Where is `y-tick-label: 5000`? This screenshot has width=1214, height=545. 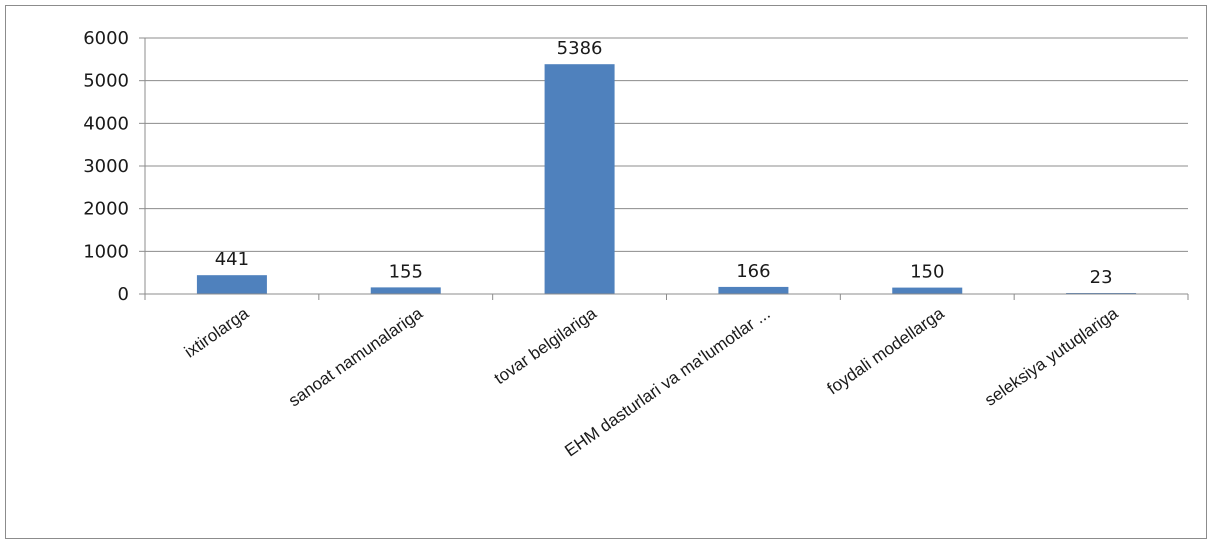
y-tick-label: 5000 is located at coordinates (106, 81).